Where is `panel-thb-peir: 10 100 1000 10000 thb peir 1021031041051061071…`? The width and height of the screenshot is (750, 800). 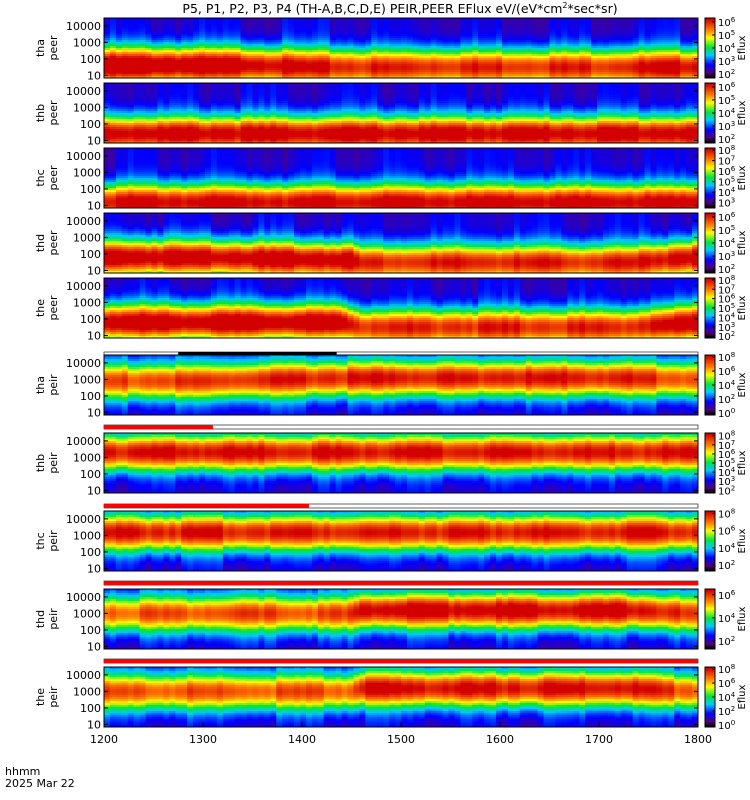
panel-thb-peir: 10 100 1000 10000 thb peir 1021031041051061071… is located at coordinates (391, 469).